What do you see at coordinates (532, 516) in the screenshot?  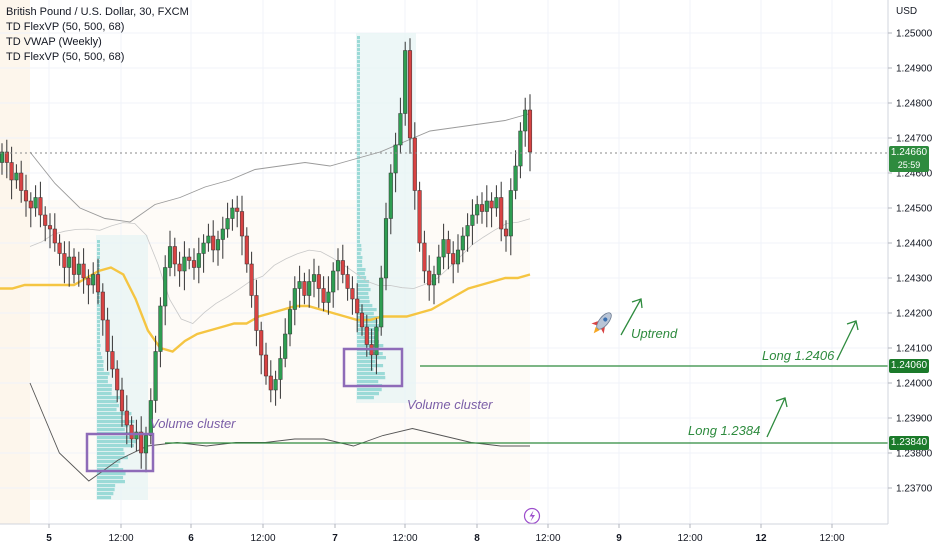 I see `lightning-icon` at bounding box center [532, 516].